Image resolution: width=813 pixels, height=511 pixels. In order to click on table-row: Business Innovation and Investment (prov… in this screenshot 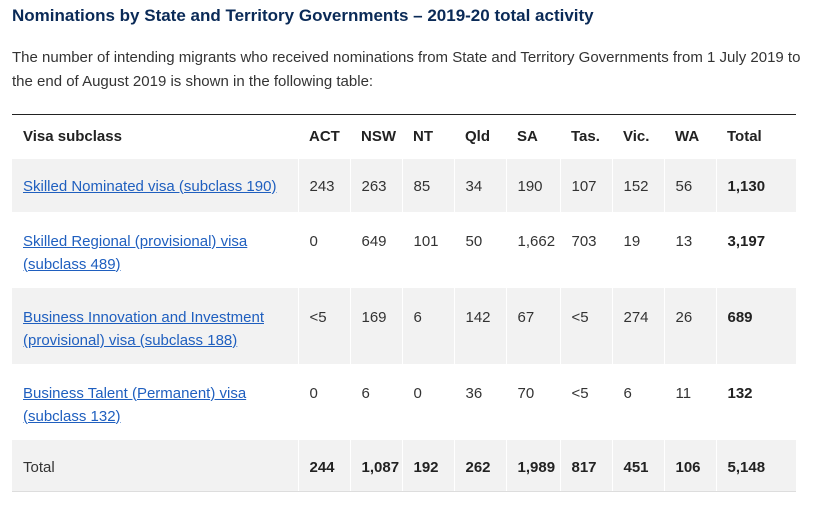, I will do `click(404, 325)`.